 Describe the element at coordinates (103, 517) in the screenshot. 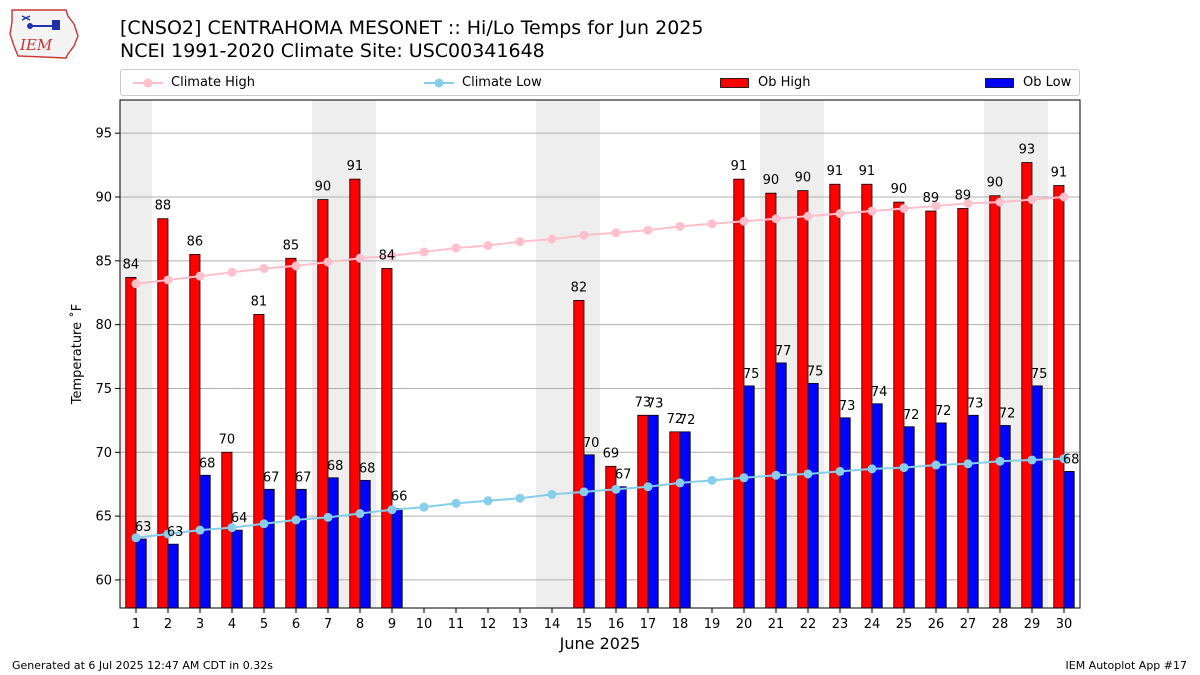

I see `y-tick-label: 65` at that location.